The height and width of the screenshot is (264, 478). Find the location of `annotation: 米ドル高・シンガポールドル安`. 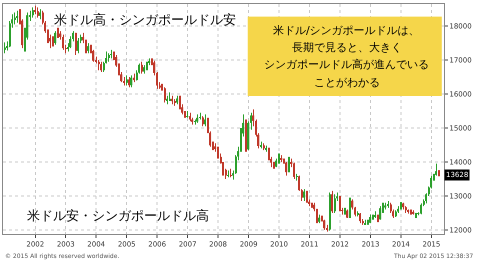

annotation: 米ドル高・シンガポールドル安 is located at coordinates (145, 20).